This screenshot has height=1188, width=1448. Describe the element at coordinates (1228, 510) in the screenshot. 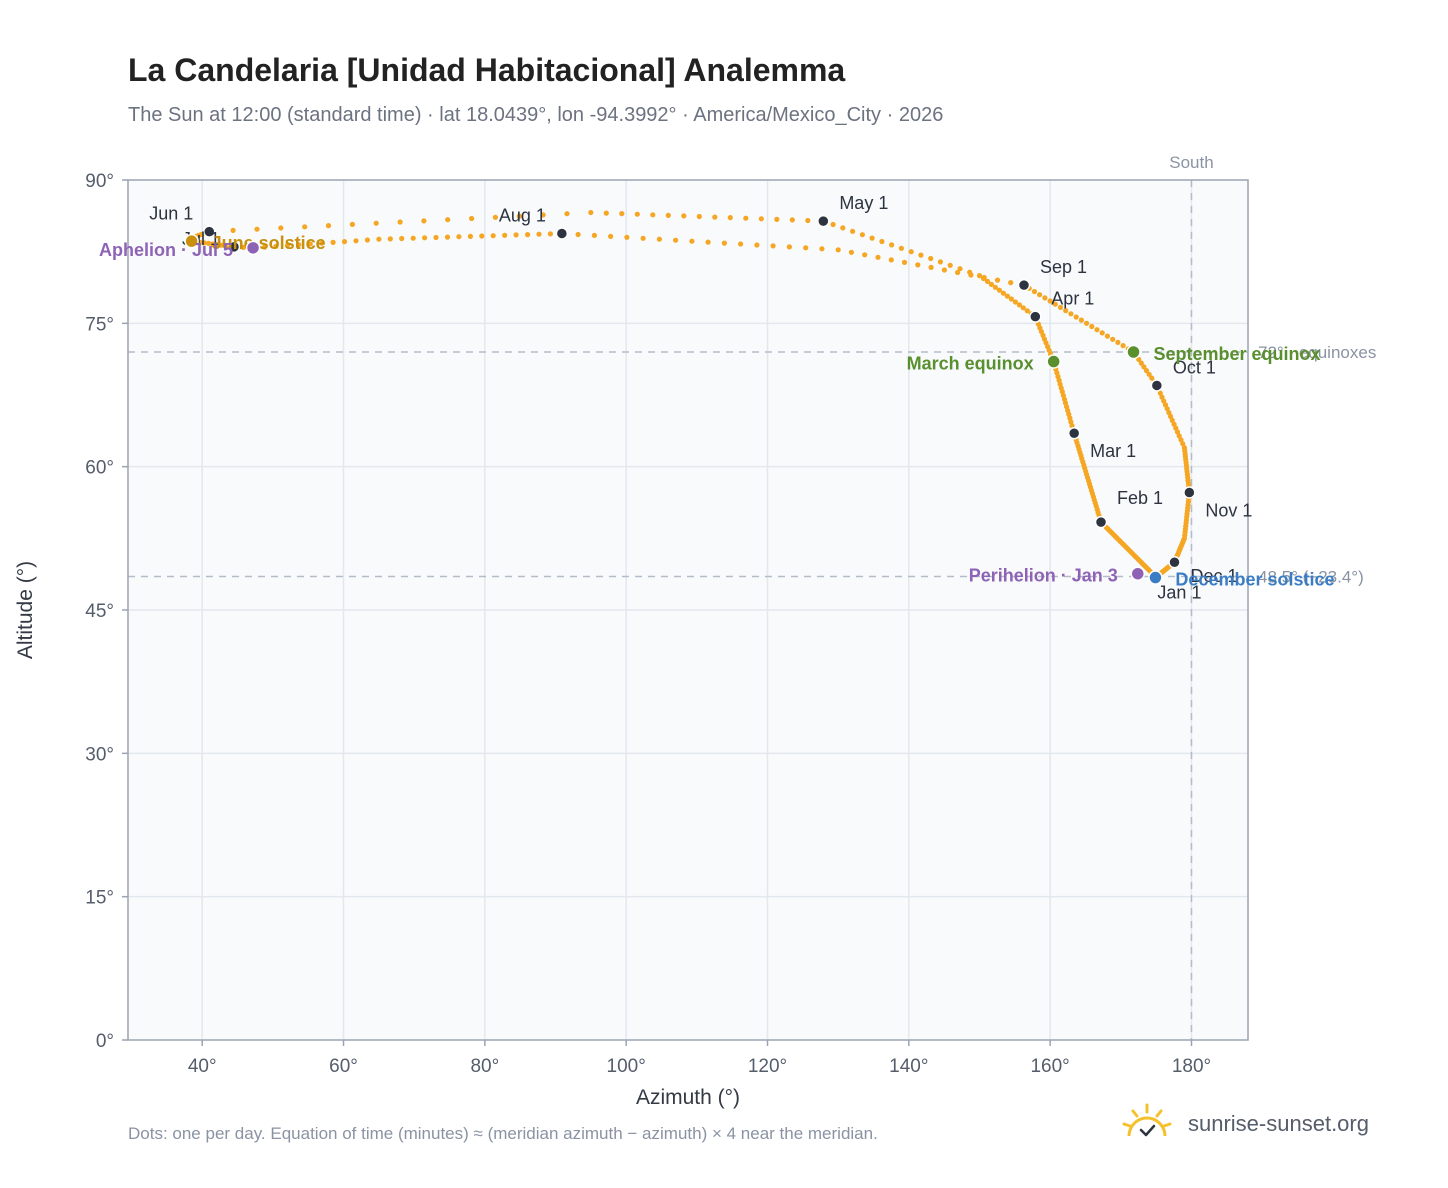

I see `month-label: Nov 1` at that location.